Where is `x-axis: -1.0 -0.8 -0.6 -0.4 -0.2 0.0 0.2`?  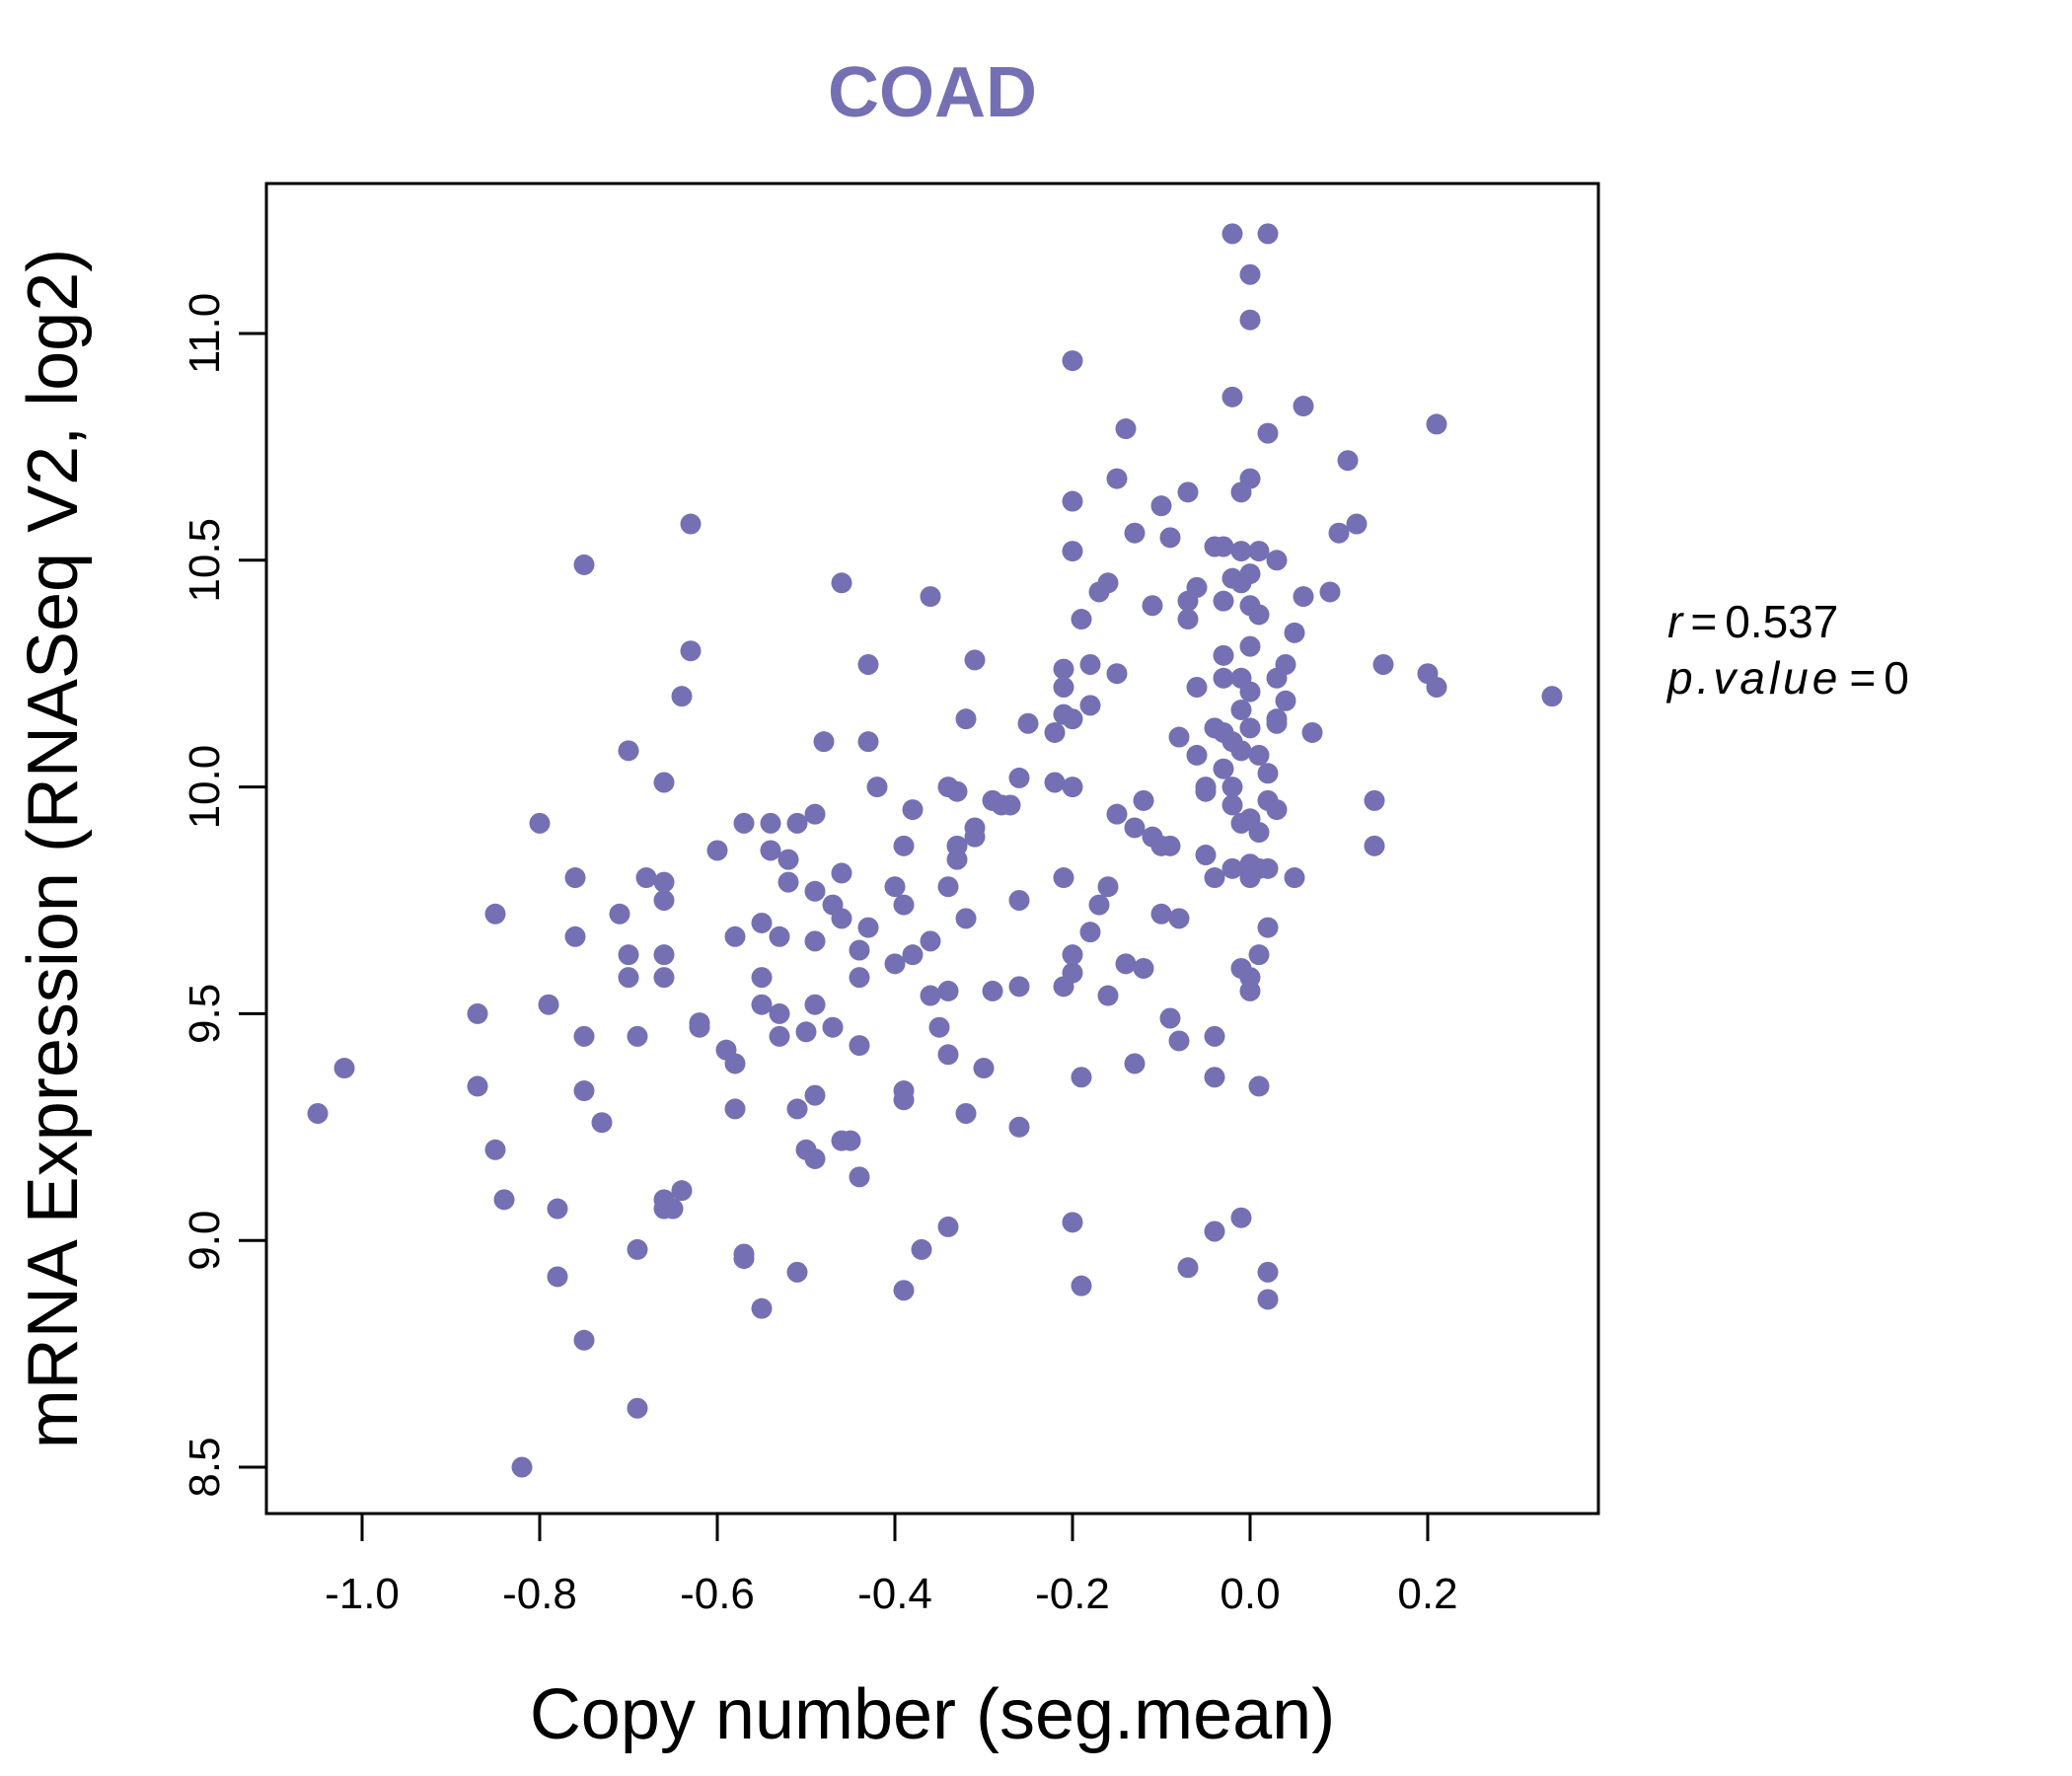
x-axis: -1.0 -0.8 -0.6 -0.4 -0.2 0.0 0.2 is located at coordinates (892, 1566).